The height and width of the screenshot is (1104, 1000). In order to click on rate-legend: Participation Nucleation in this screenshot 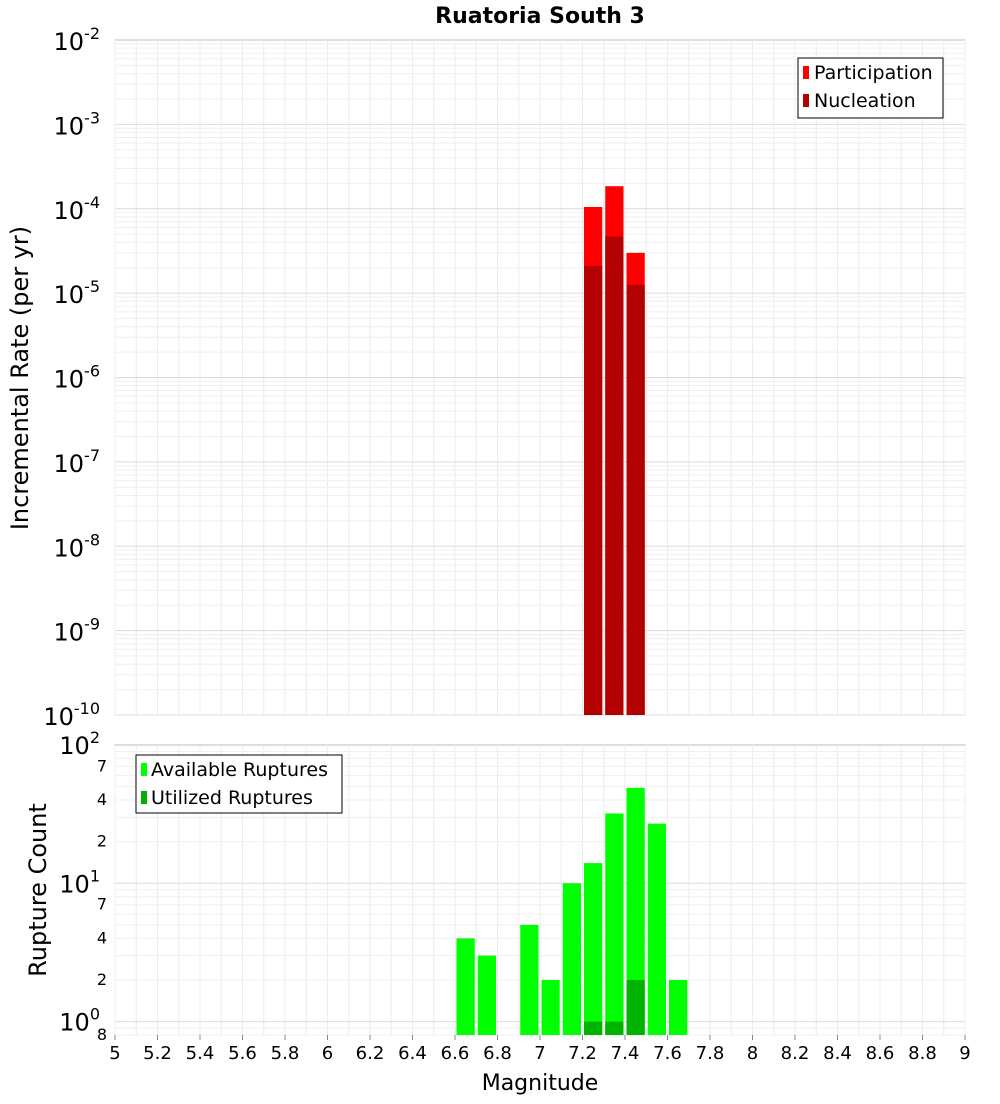, I will do `click(870, 88)`.